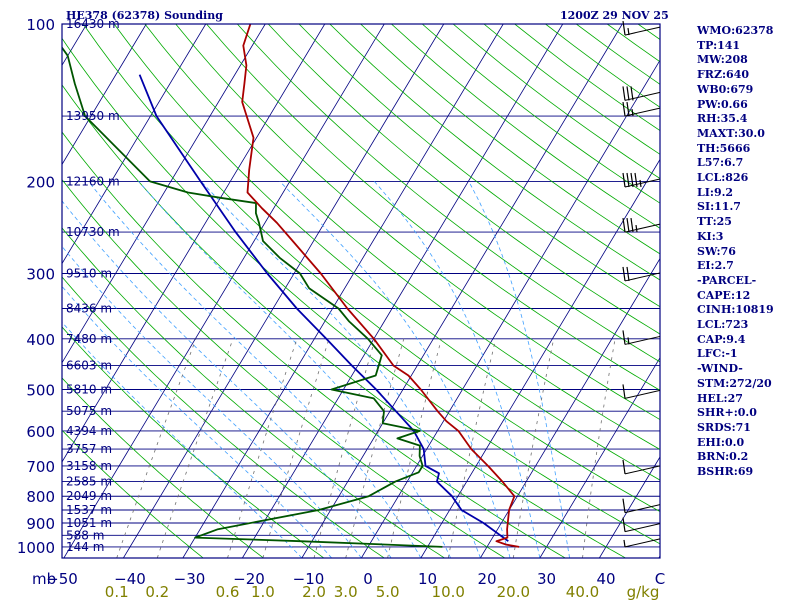 The height and width of the screenshot is (600, 800). What do you see at coordinates (89, 482) in the screenshot?
I see `height-label: 2585 m` at bounding box center [89, 482].